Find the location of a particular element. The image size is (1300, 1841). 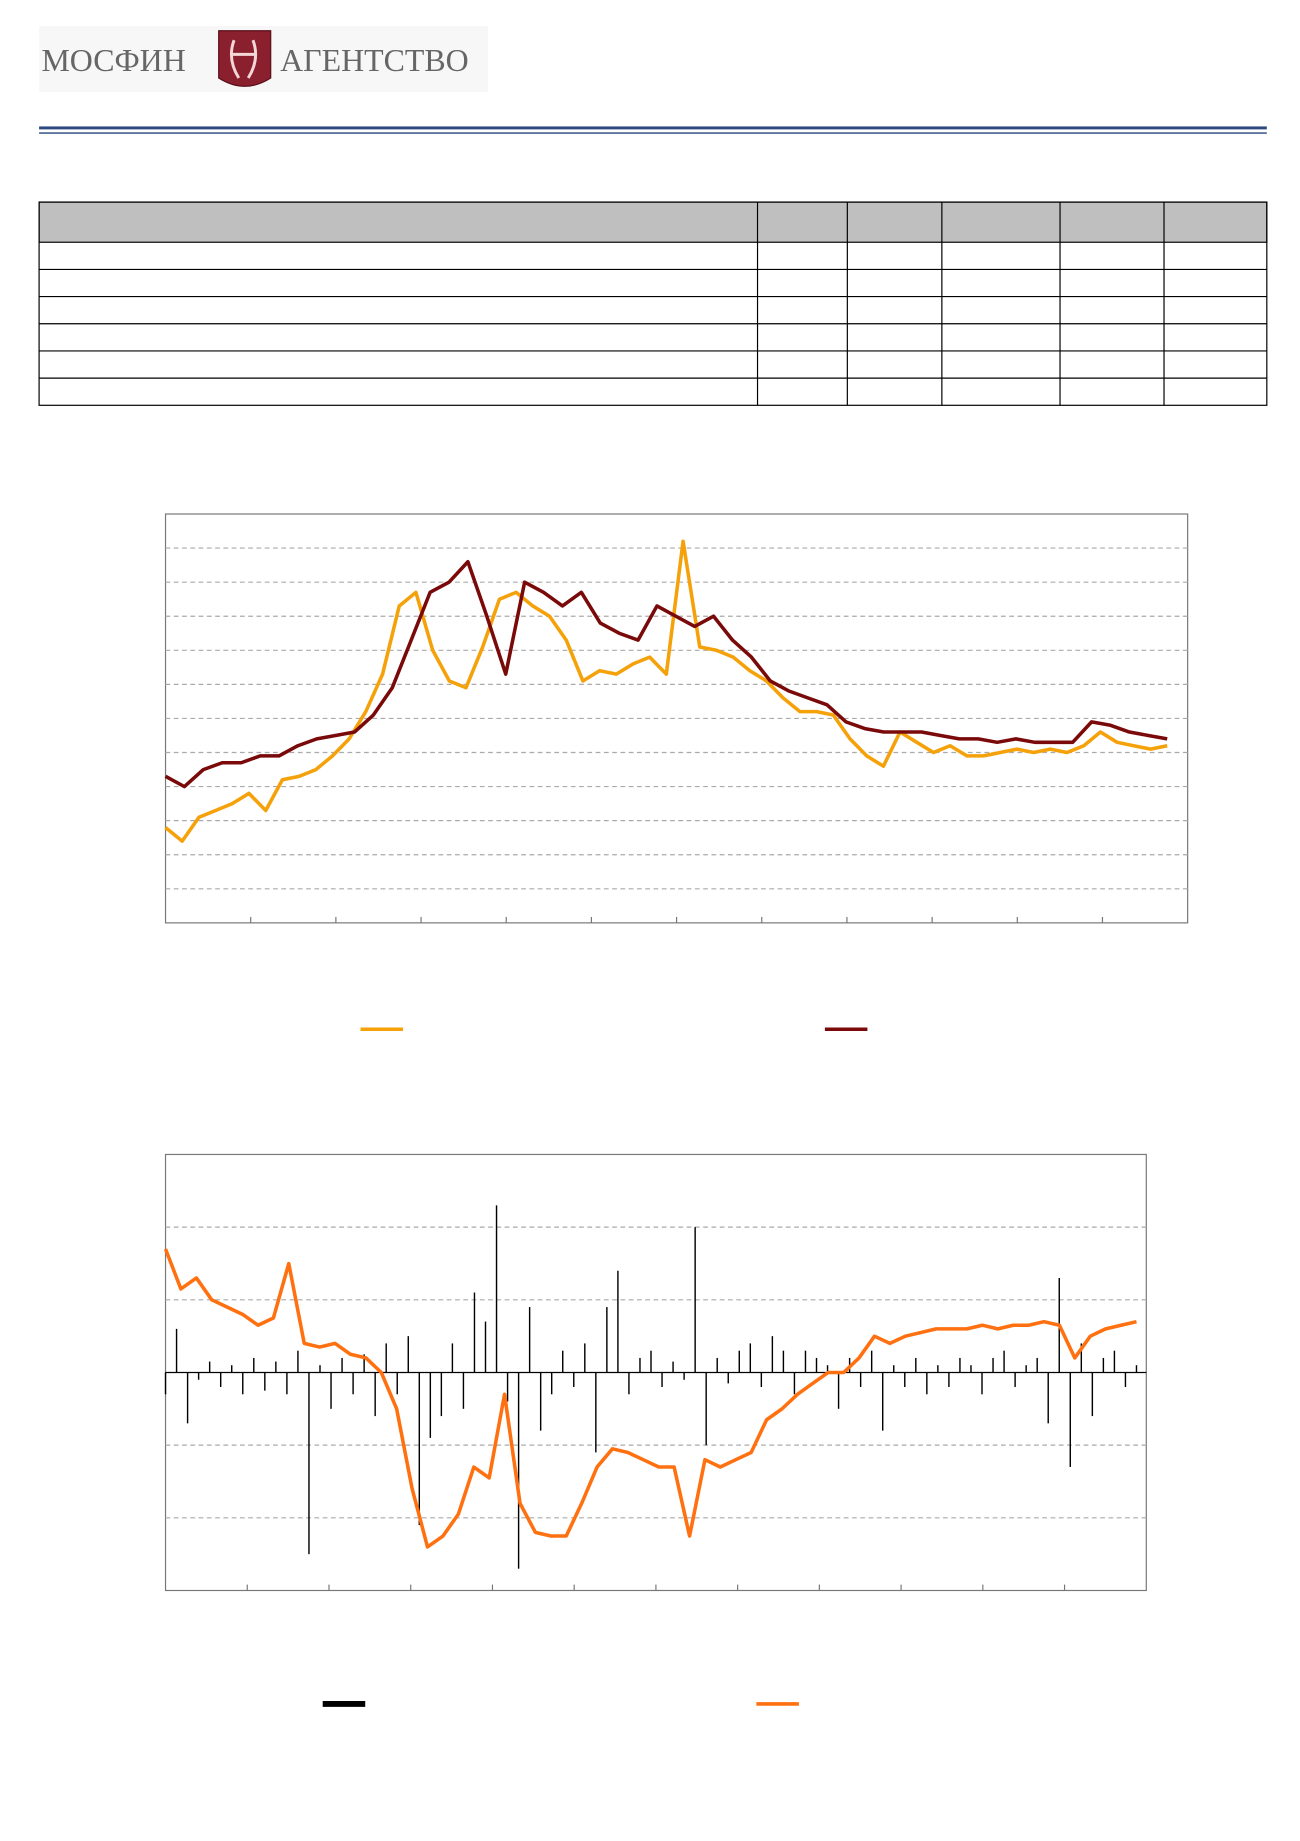

logo-monogram is located at coordinates (243, 59).